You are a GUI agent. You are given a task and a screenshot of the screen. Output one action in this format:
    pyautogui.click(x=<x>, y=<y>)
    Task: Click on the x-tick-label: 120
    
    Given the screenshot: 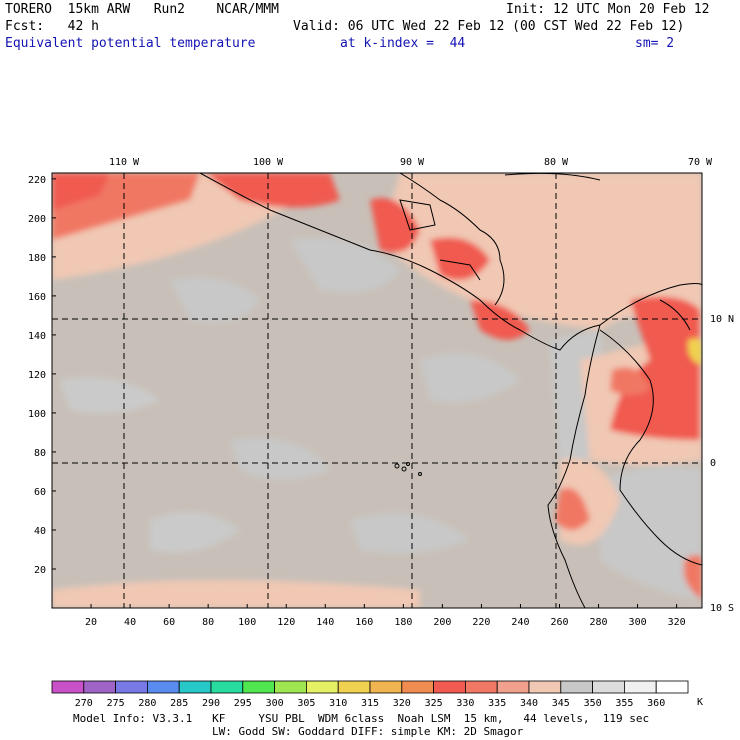 What is the action you would take?
    pyautogui.click(x=286, y=622)
    